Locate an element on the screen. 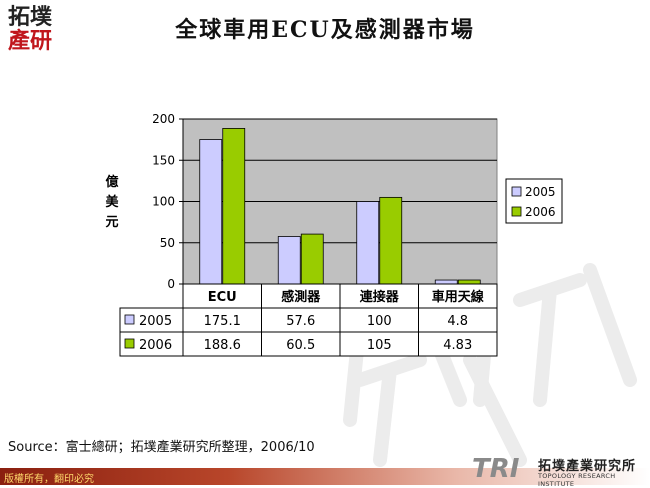  data-label: 4.83 is located at coordinates (457, 345).